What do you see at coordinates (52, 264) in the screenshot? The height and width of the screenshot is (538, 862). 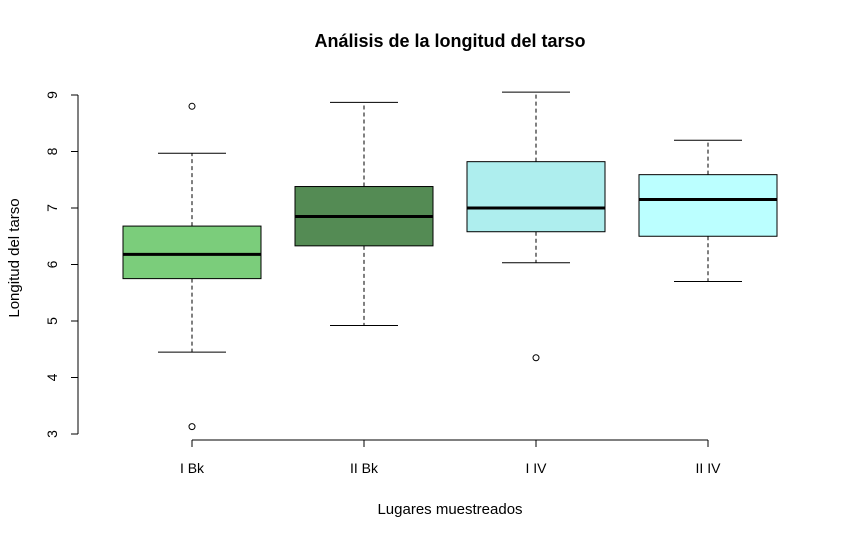 I see `y-tick-label: 6` at bounding box center [52, 264].